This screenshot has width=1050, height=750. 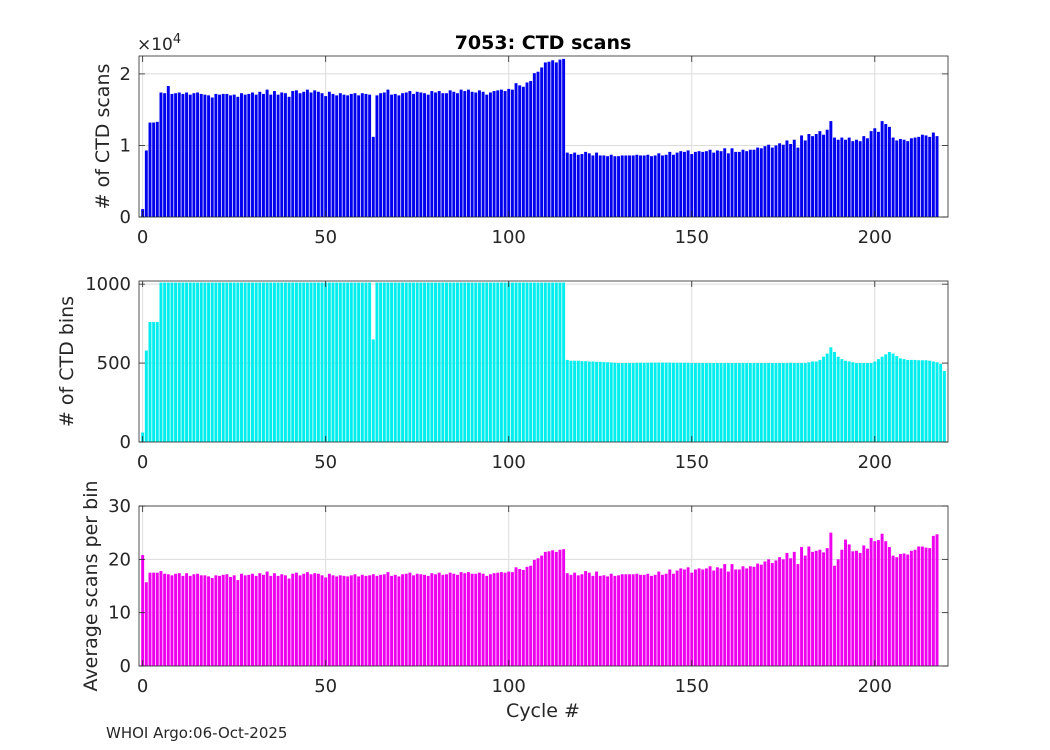 What do you see at coordinates (125, 74) in the screenshot?
I see `y-tick-label: 2` at bounding box center [125, 74].